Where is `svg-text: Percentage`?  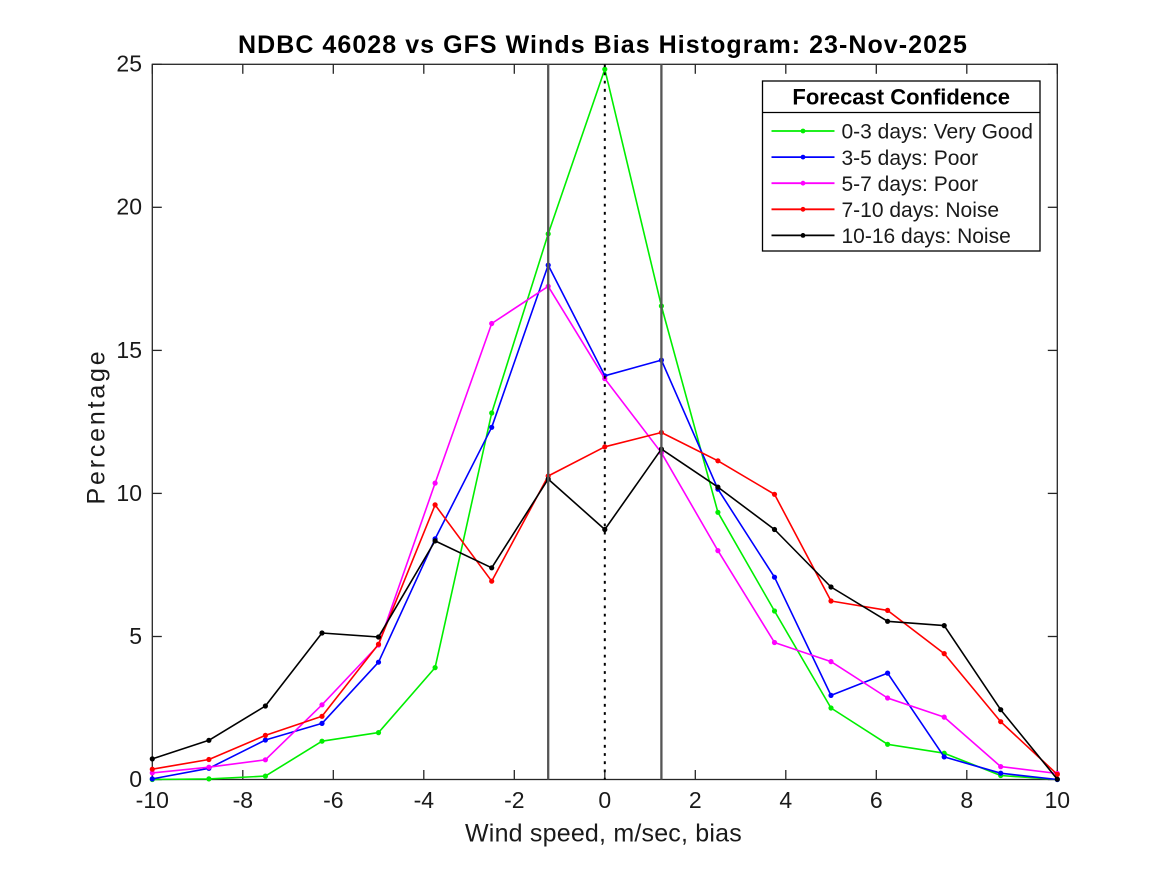 svg-text: Percentage is located at coordinates (97, 427).